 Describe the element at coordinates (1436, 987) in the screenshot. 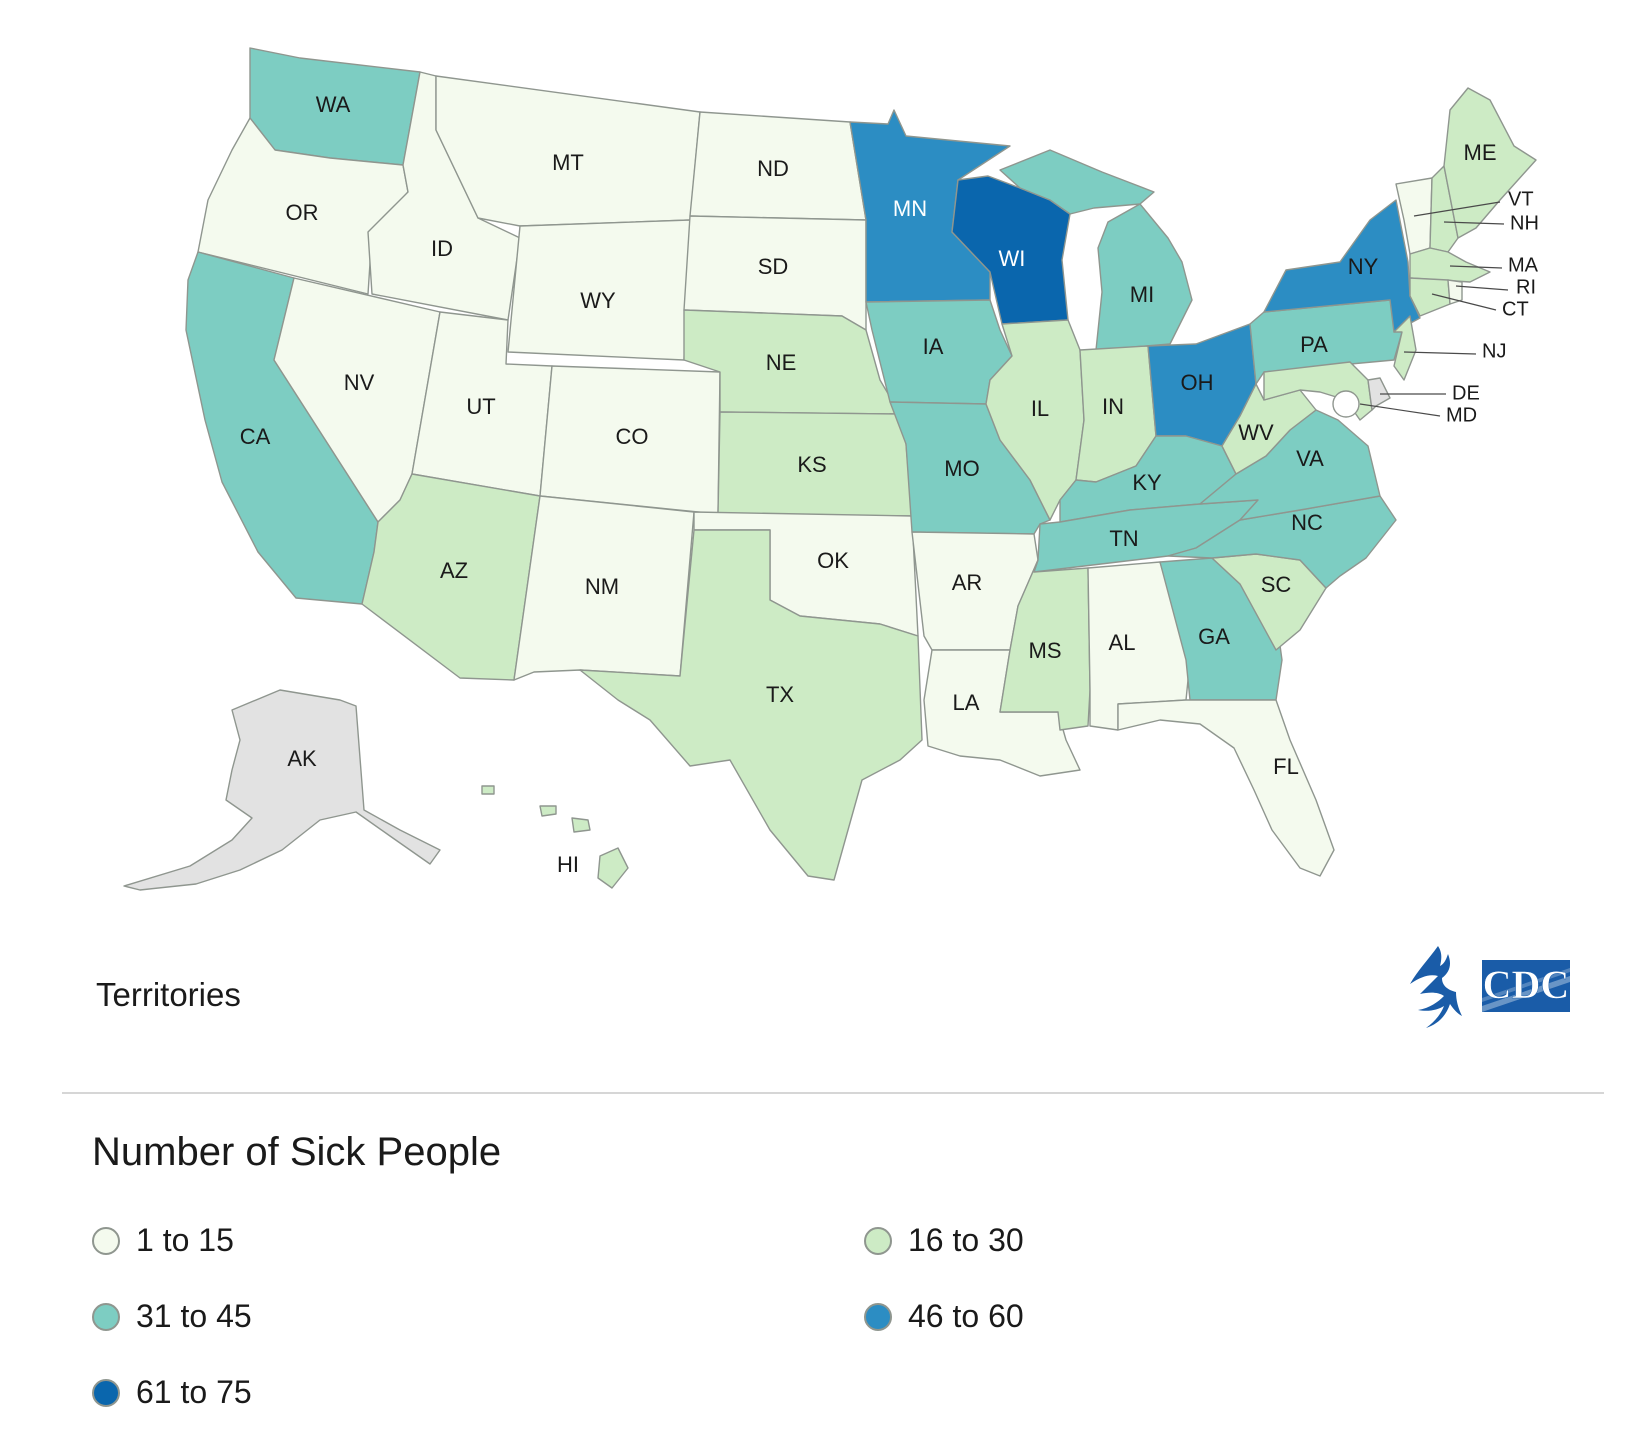

I see `hhs-eagle-icon` at that location.